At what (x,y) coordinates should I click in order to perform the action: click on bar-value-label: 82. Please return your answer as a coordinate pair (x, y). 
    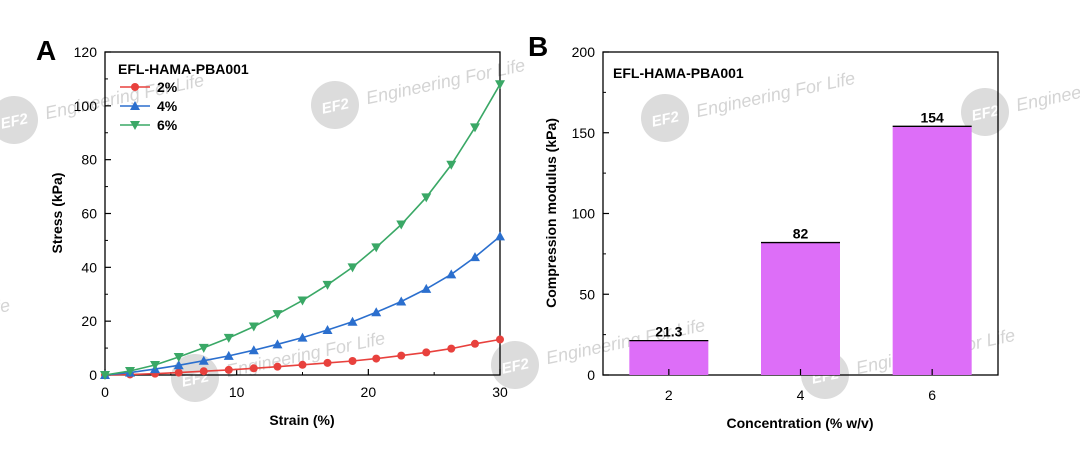
    Looking at the image, I should click on (801, 234).